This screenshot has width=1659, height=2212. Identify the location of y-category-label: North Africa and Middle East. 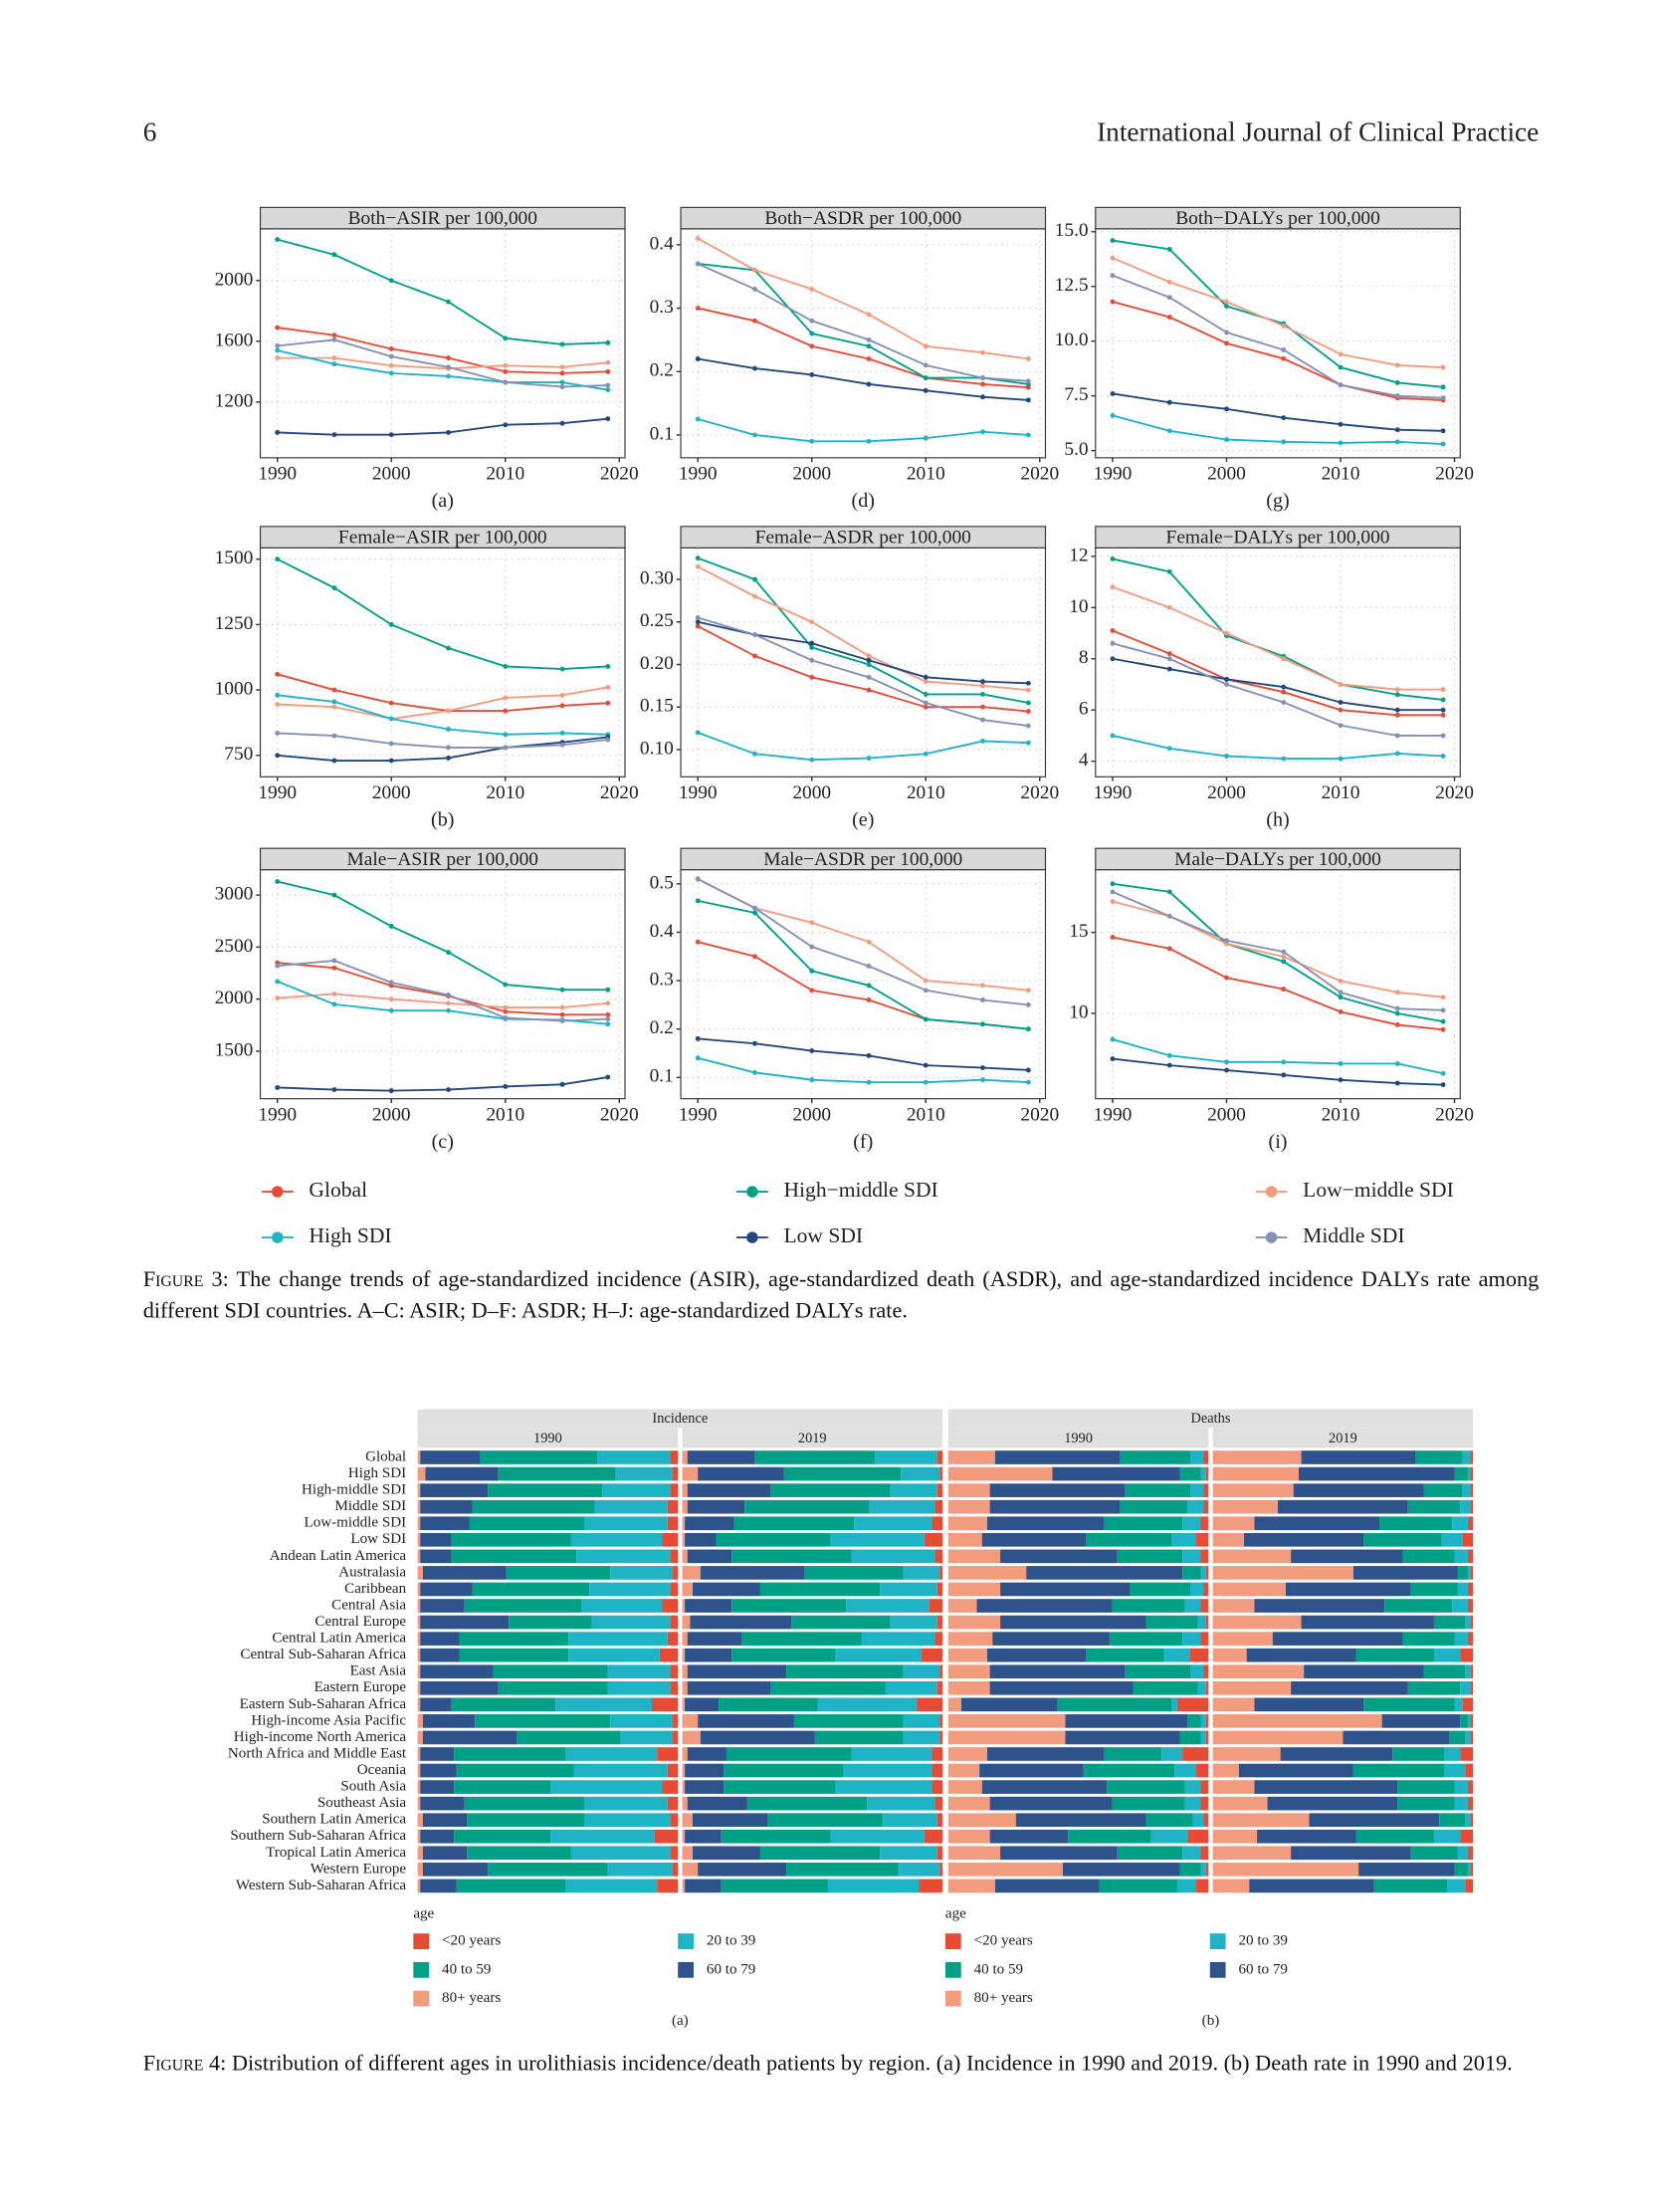
(317, 1753).